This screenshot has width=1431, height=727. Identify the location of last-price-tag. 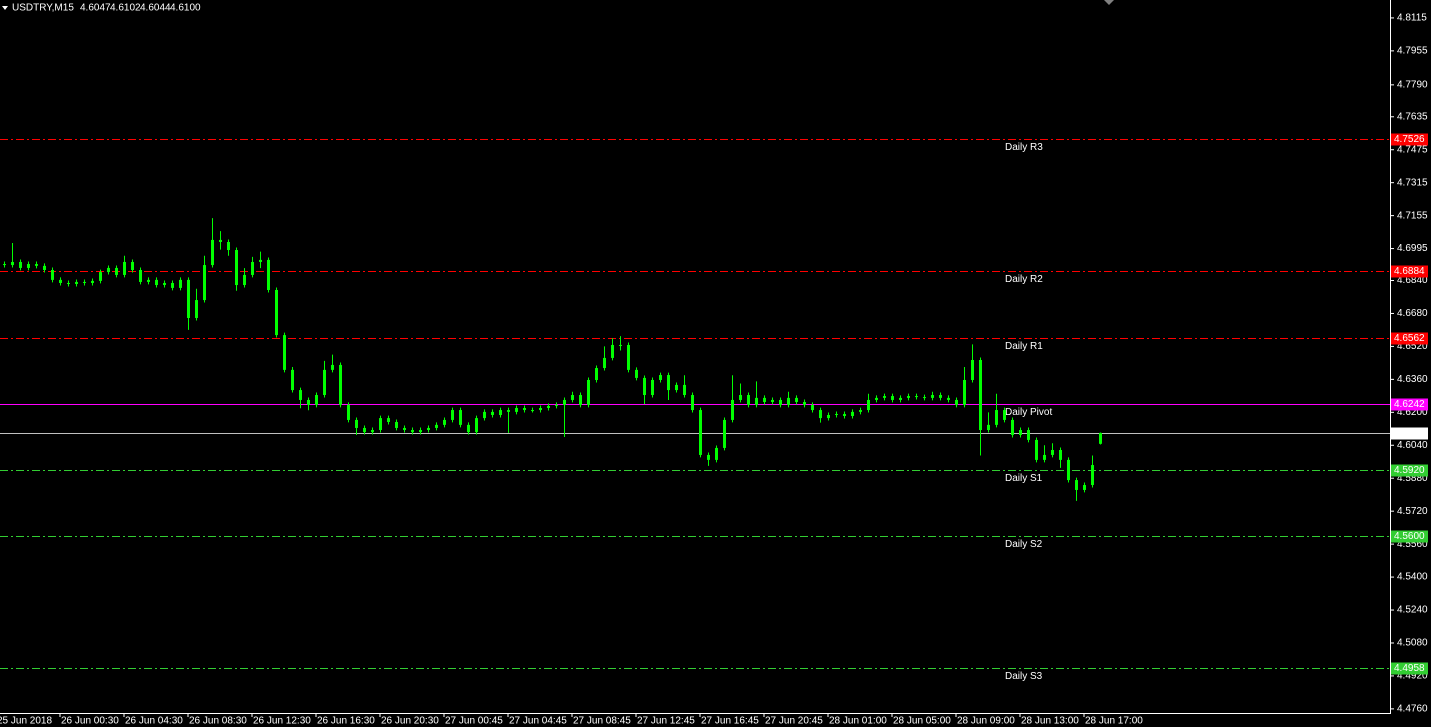
(1409, 433).